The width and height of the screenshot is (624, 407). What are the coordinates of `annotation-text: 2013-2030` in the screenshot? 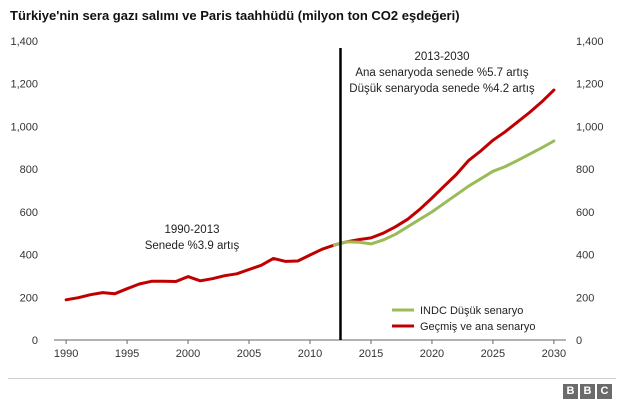 It's located at (442, 57).